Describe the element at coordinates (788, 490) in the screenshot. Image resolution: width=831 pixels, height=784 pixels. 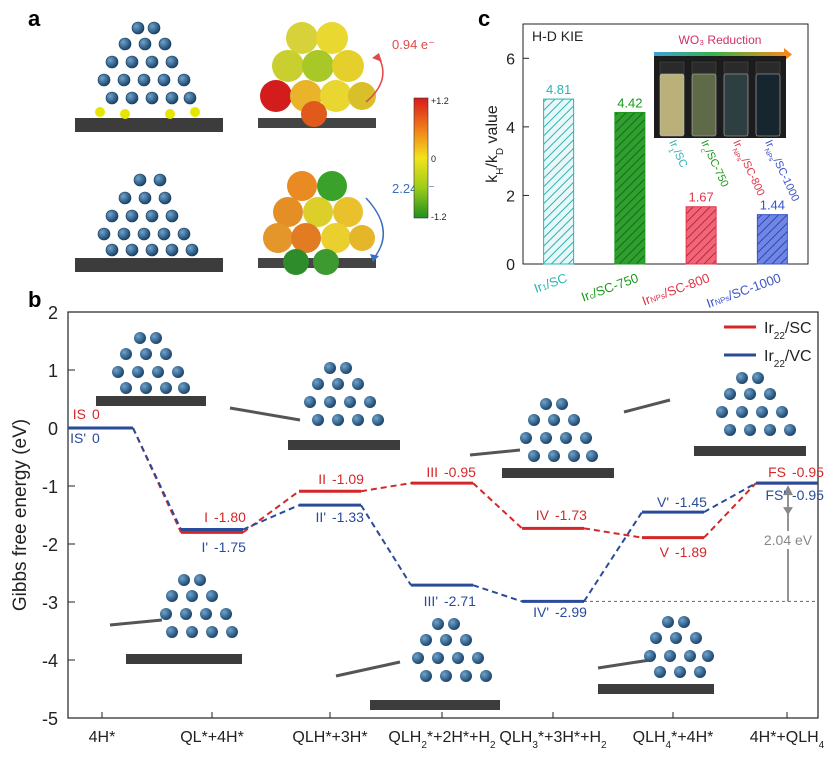
I see `energy-gap-arrow-head-up` at that location.